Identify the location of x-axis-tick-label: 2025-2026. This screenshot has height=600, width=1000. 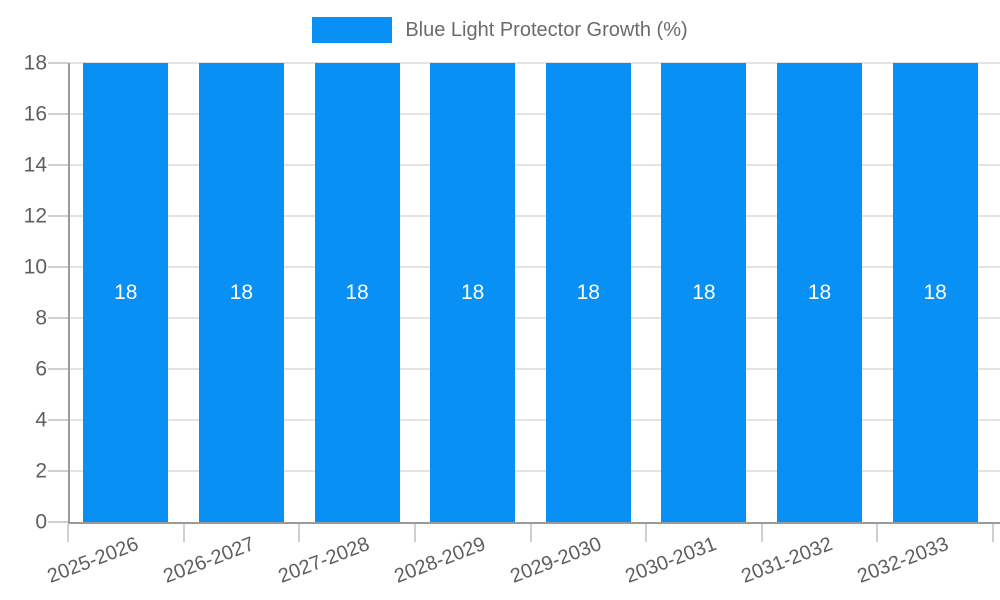
(93, 560).